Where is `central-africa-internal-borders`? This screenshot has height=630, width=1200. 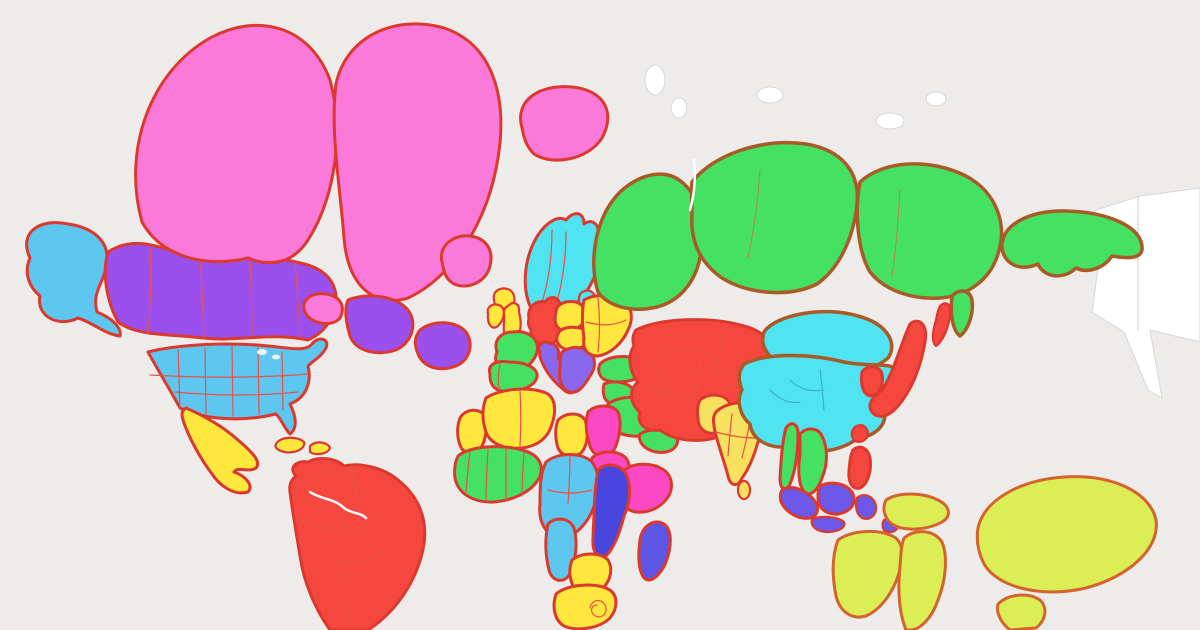 central-africa-internal-borders is located at coordinates (570, 480).